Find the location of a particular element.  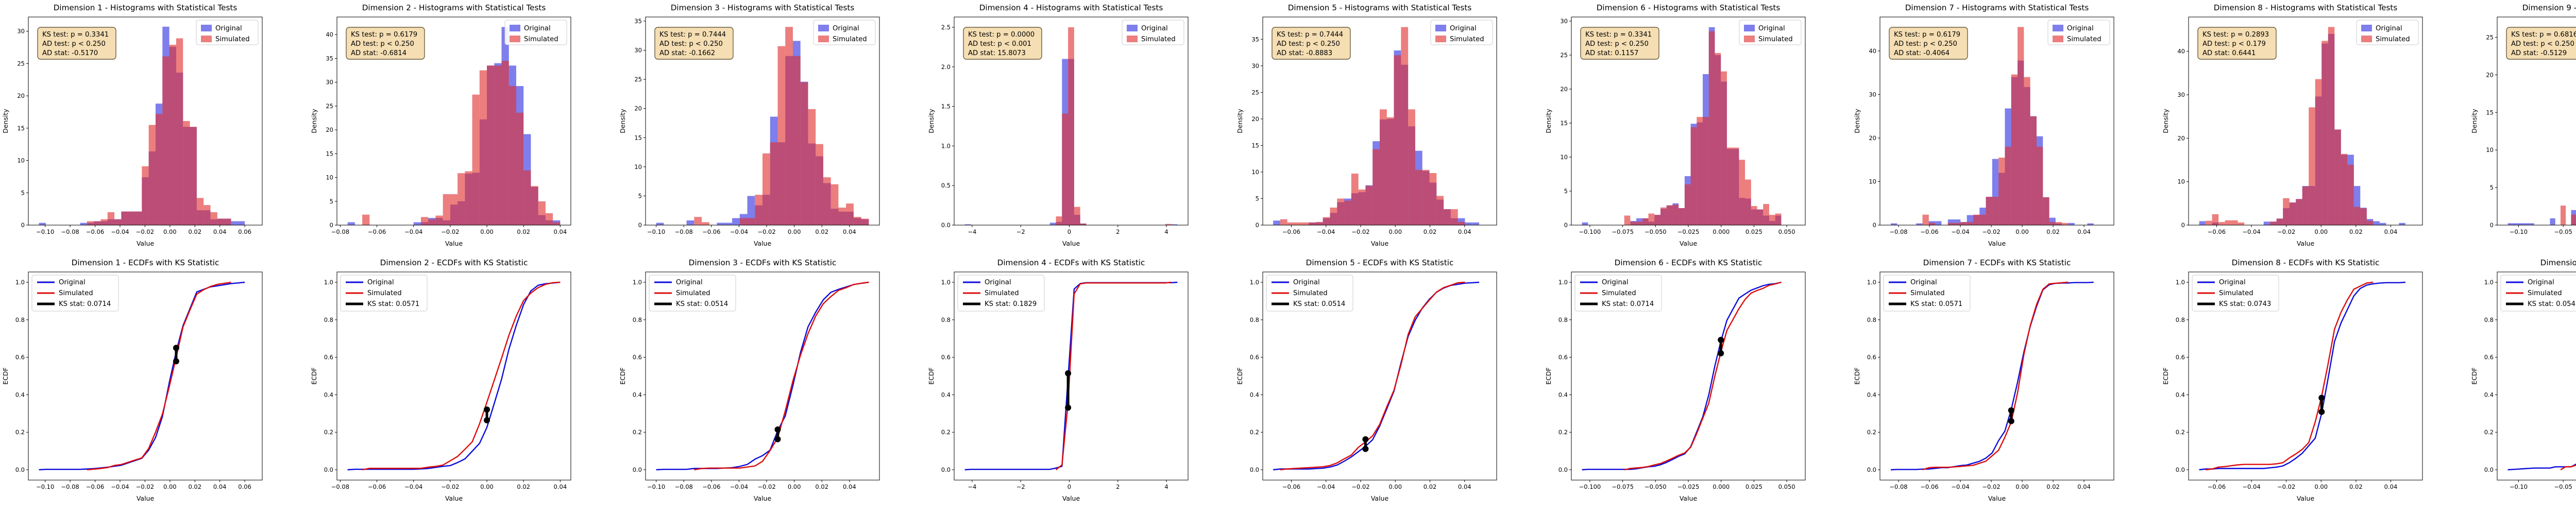

legend-background is located at coordinates (692, 293).